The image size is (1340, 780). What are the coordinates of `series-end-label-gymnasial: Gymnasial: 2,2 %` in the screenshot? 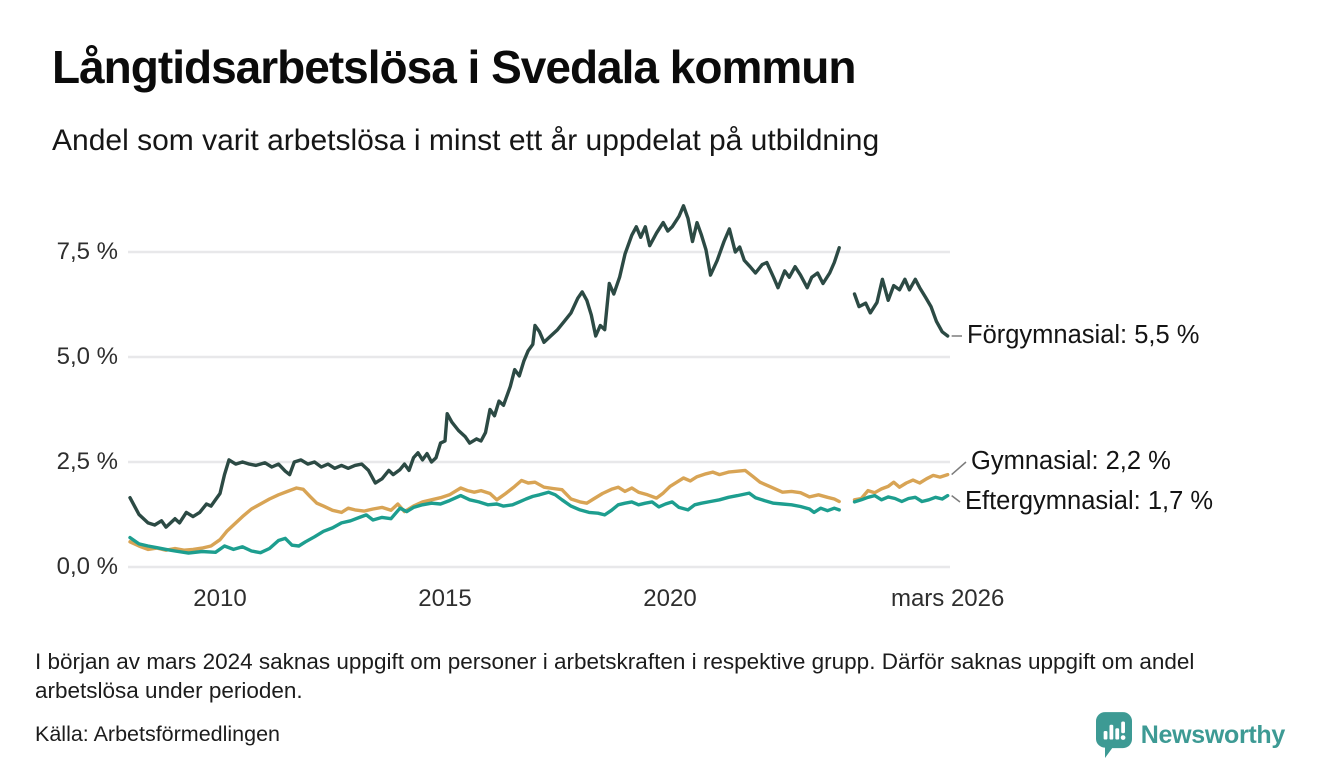 It's located at (1071, 460).